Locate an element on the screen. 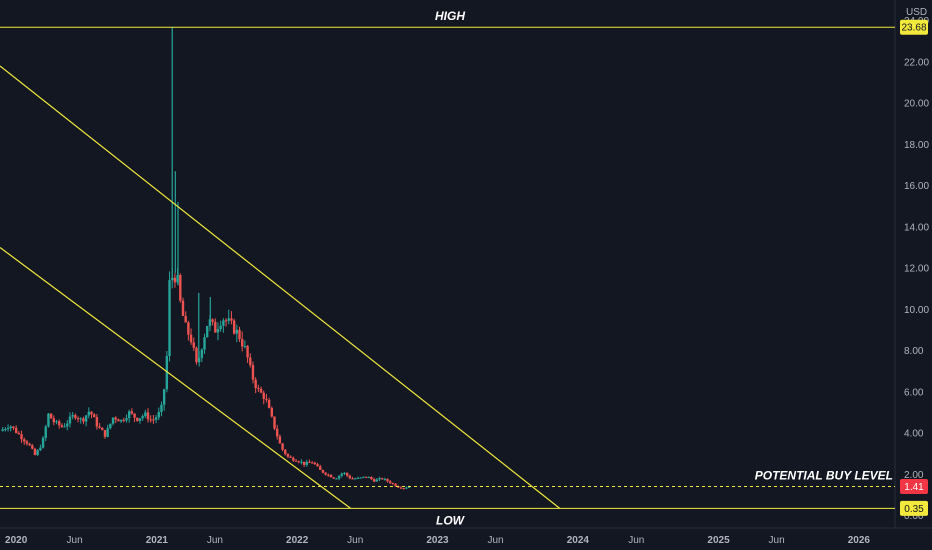  price-tick-label: 6.00 is located at coordinates (914, 392).